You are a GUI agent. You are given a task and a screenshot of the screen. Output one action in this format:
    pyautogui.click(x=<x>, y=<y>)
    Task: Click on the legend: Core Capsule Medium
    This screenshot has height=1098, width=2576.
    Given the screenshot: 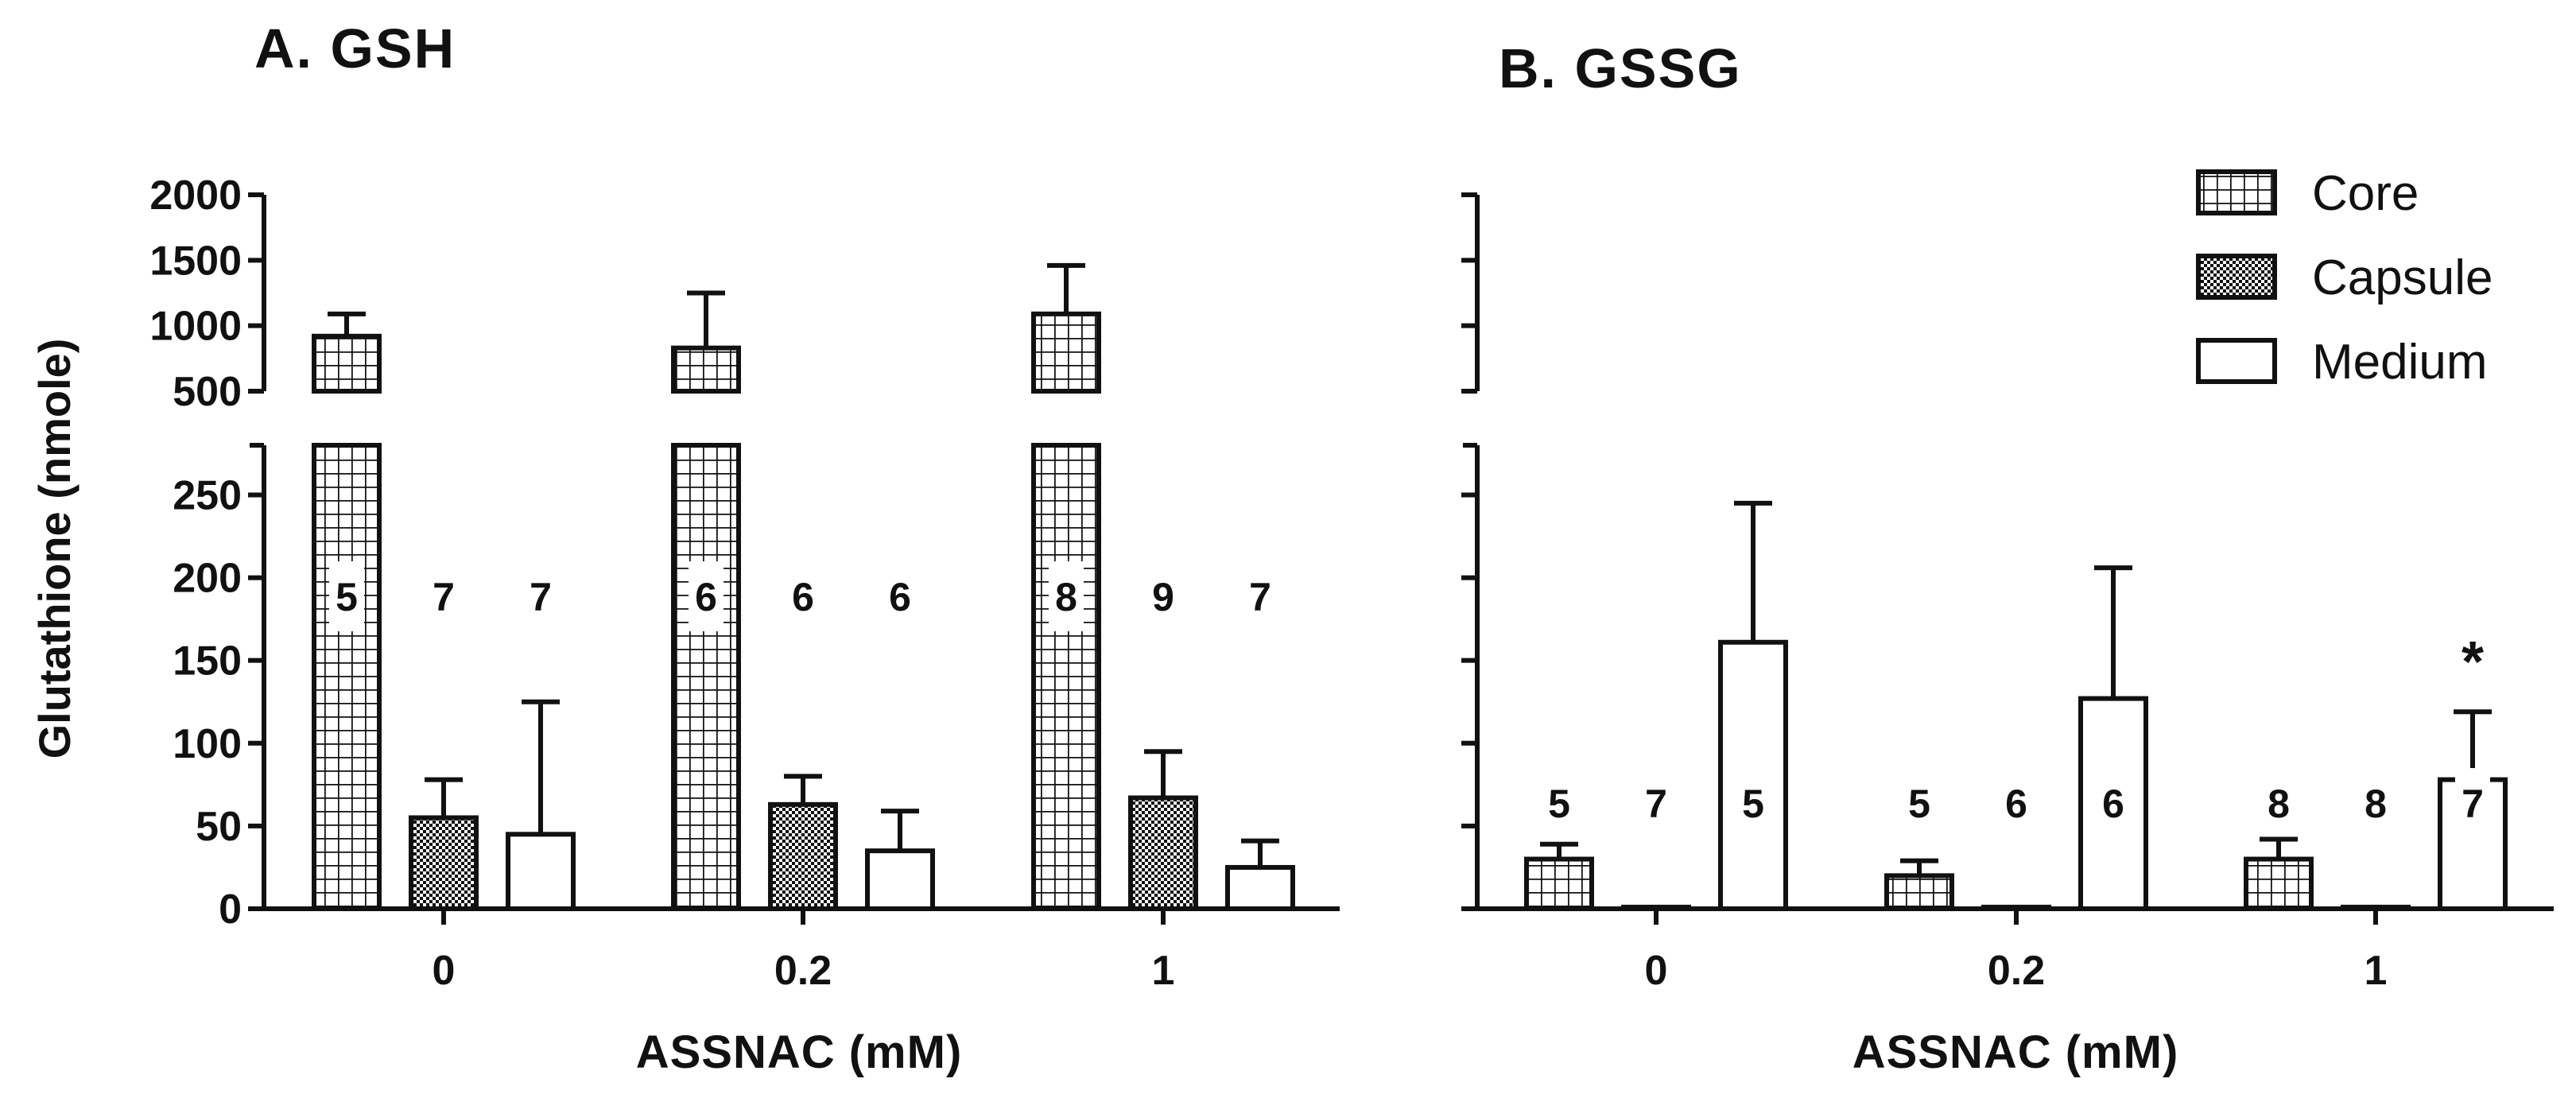 What is the action you would take?
    pyautogui.click(x=2344, y=278)
    